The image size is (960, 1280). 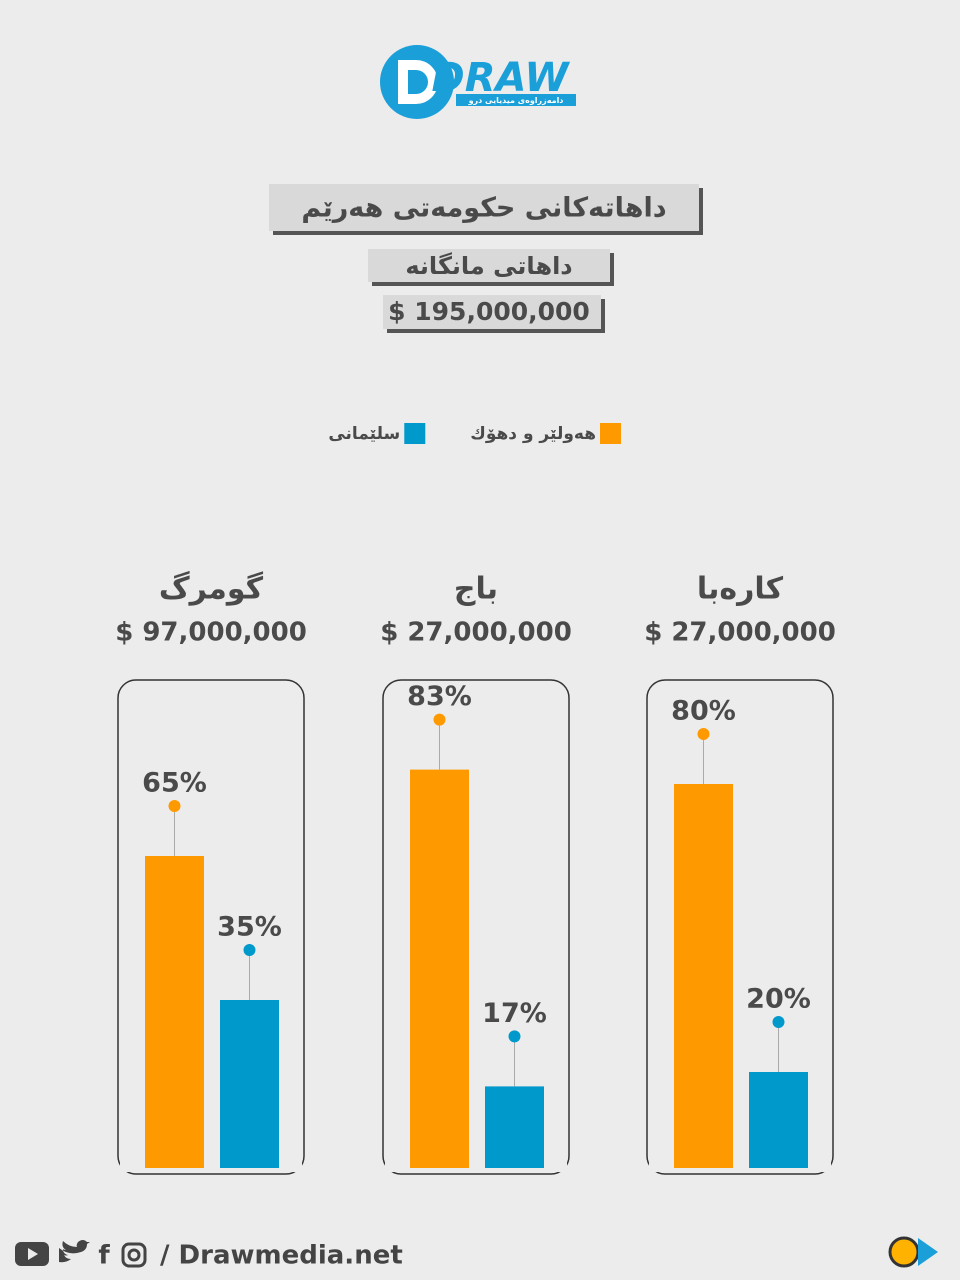 I want to click on youtube-play, so click(x=33, y=1254).